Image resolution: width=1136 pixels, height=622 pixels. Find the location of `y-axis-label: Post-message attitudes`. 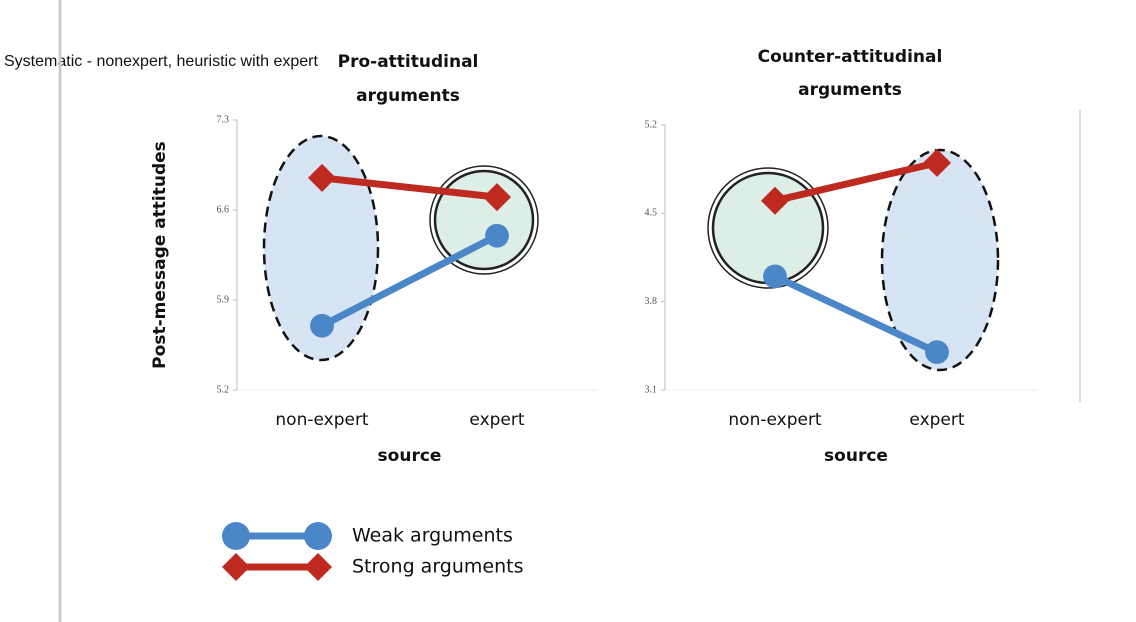

y-axis-label: Post-message attitudes is located at coordinates (160, 255).